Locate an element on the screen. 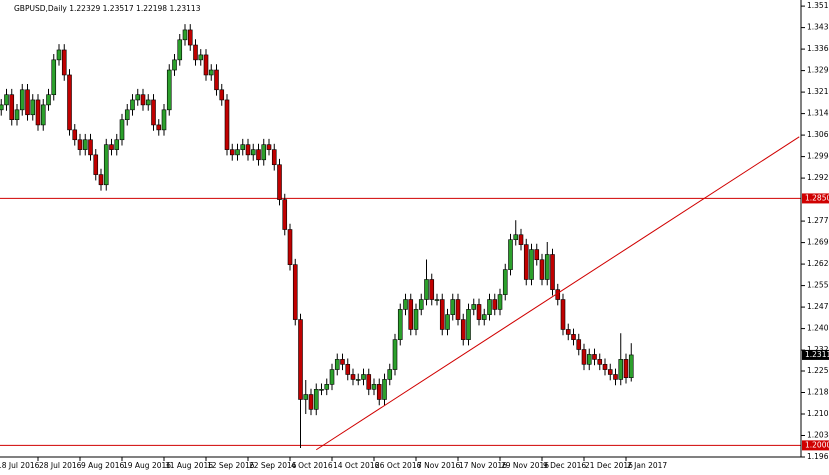 The width and height of the screenshot is (829, 475). x-tick-label: 7 Nov 2016 is located at coordinates (438, 465).